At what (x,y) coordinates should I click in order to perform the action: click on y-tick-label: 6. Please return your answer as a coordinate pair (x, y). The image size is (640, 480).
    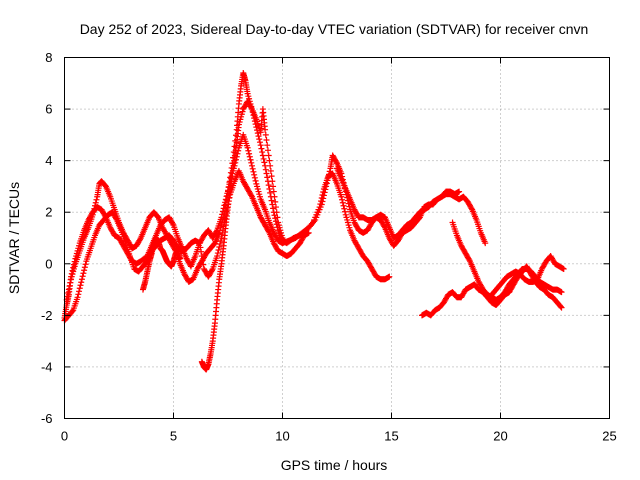
    Looking at the image, I should click on (48, 109).